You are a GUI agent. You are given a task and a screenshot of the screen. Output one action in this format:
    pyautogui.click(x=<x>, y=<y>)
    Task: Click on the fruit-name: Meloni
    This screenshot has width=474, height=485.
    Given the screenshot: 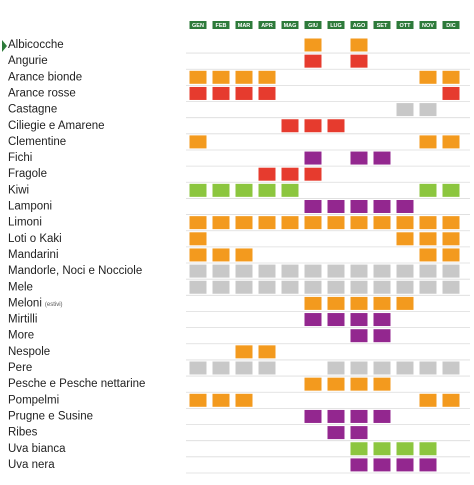 What is the action you would take?
    pyautogui.click(x=25, y=303)
    